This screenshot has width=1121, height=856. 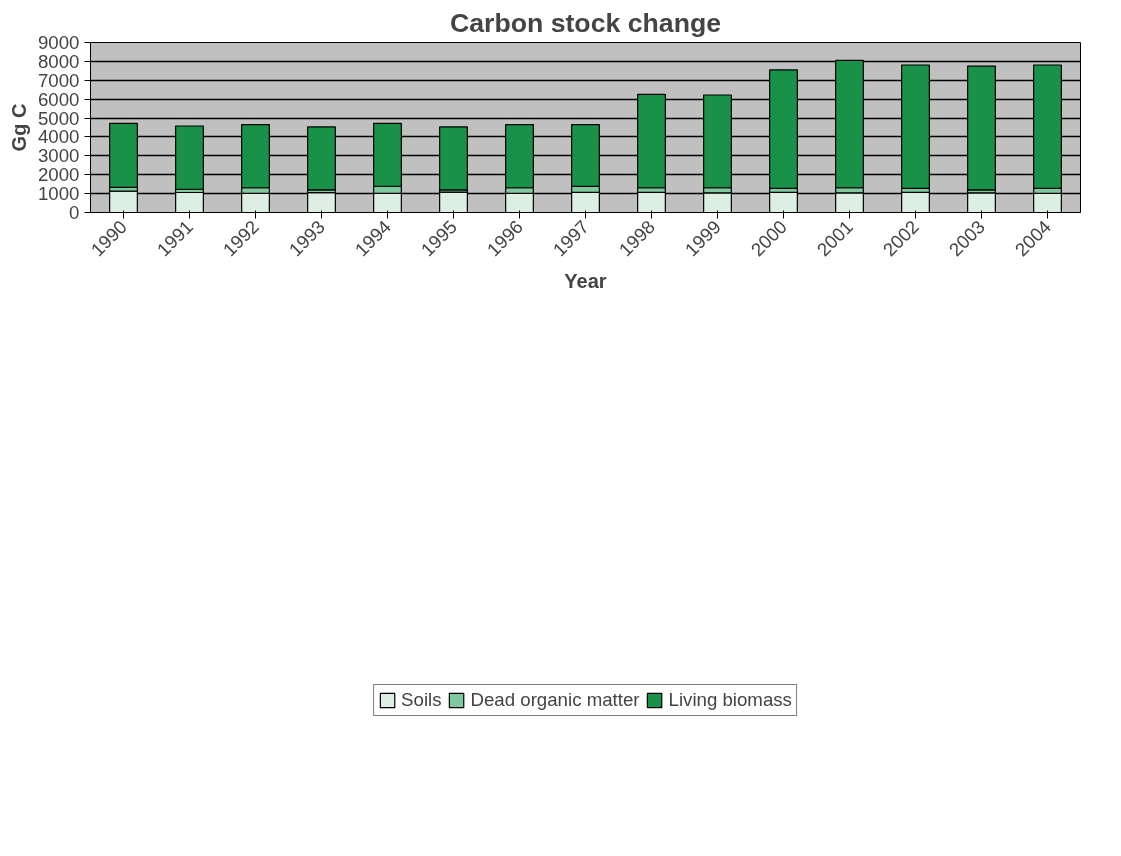 I want to click on y-tick-label: 6000, so click(x=59, y=99).